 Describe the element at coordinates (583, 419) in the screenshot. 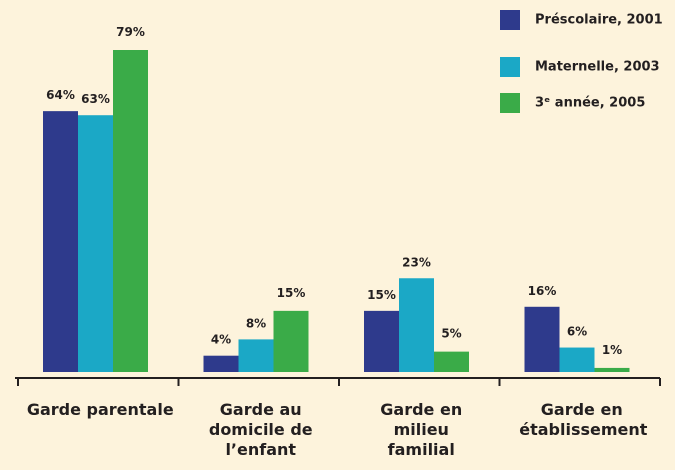

I see `x-tick-label: Garde en établissement` at that location.